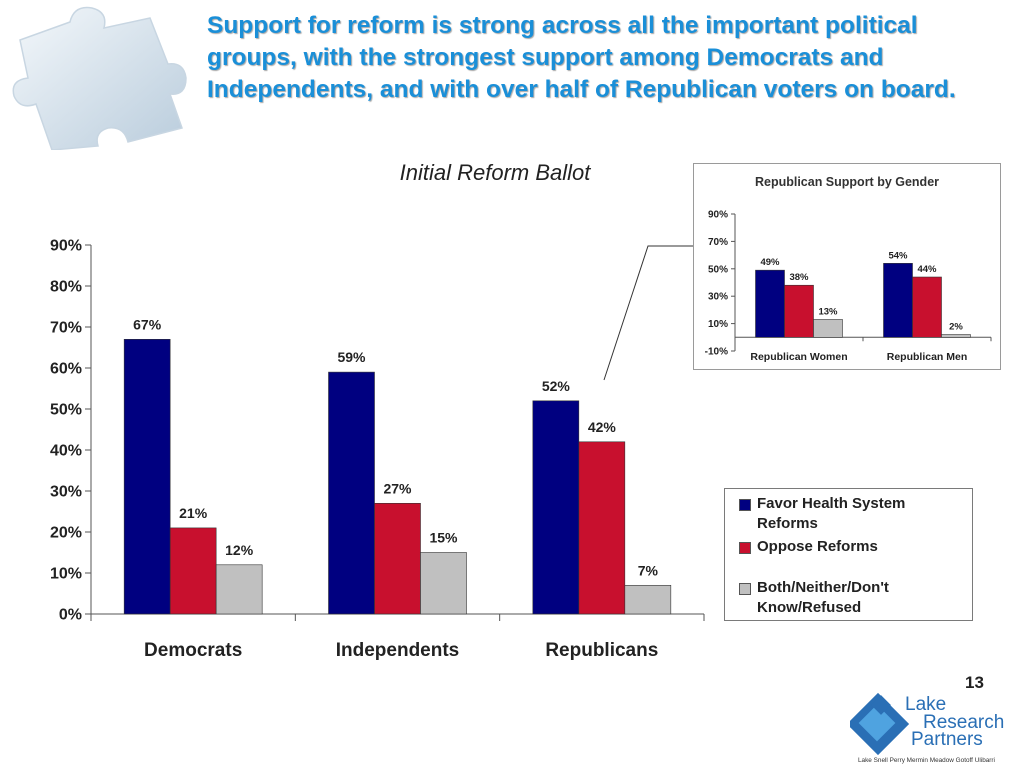 Image resolution: width=1024 pixels, height=768 pixels. Describe the element at coordinates (823, 597) in the screenshot. I see `legend-label-both: Both/Neither/Don't Know/Refused` at that location.